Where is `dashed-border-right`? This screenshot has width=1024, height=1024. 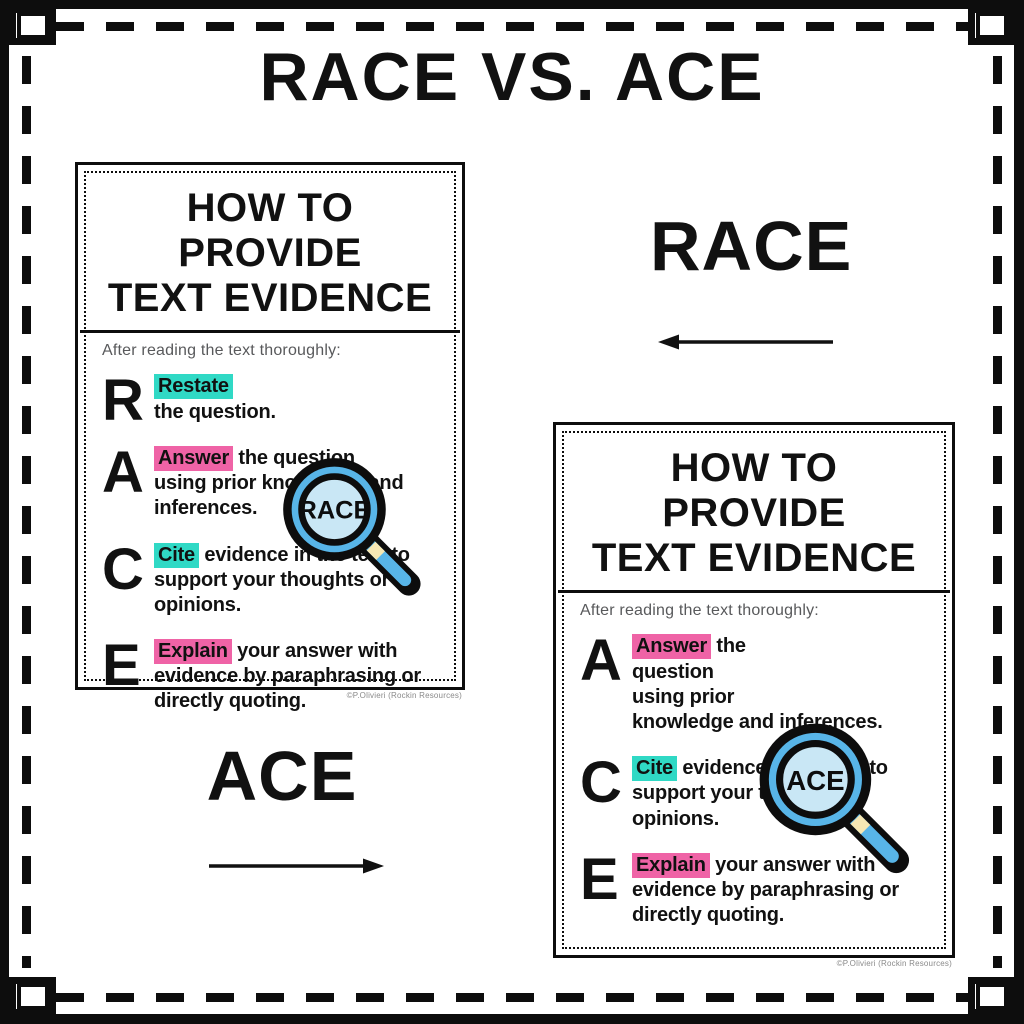
dashed-border-right is located at coordinates (997, 512).